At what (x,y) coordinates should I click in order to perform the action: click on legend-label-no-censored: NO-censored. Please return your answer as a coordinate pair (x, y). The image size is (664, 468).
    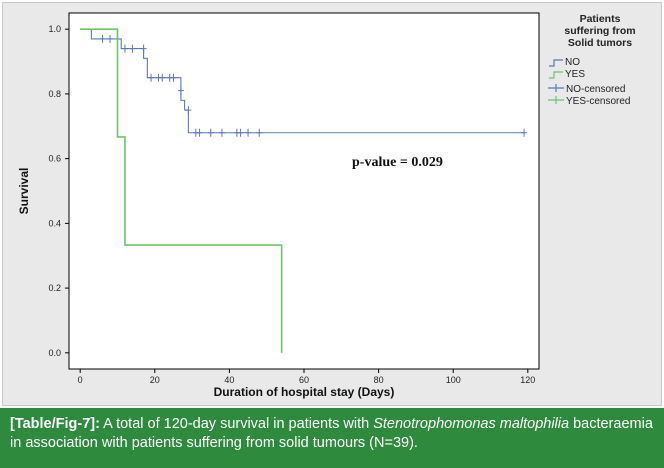
    Looking at the image, I should click on (595, 89).